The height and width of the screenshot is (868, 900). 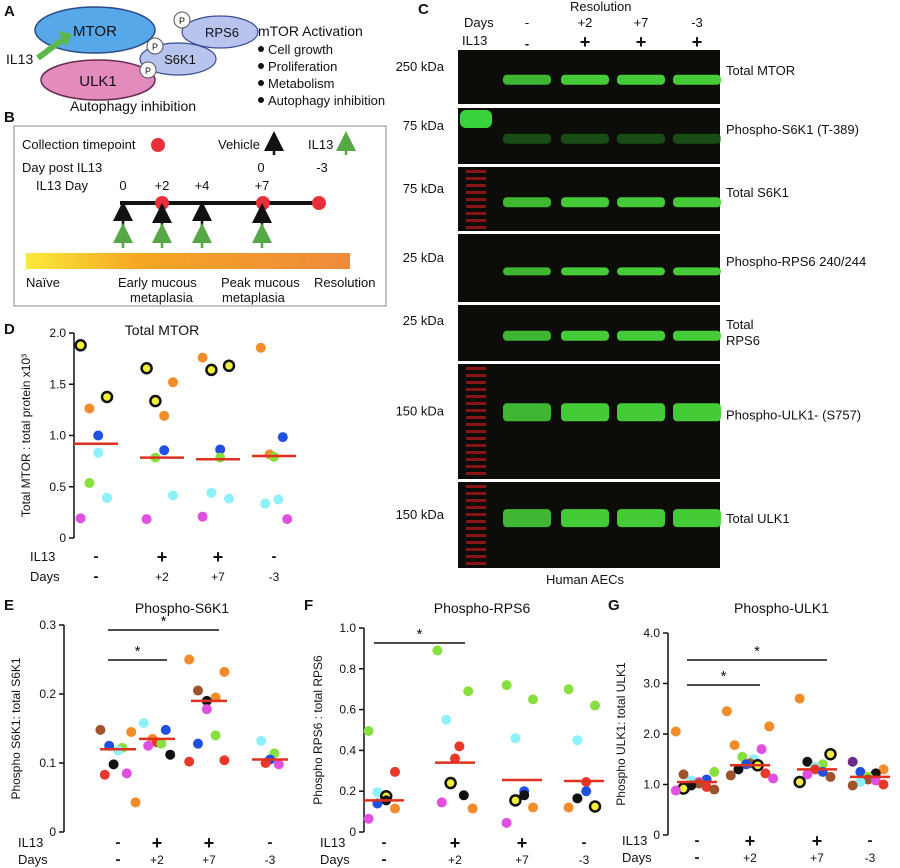 What do you see at coordinates (596, 199) in the screenshot?
I see `blot-row: 75 kDa Total S6K1` at bounding box center [596, 199].